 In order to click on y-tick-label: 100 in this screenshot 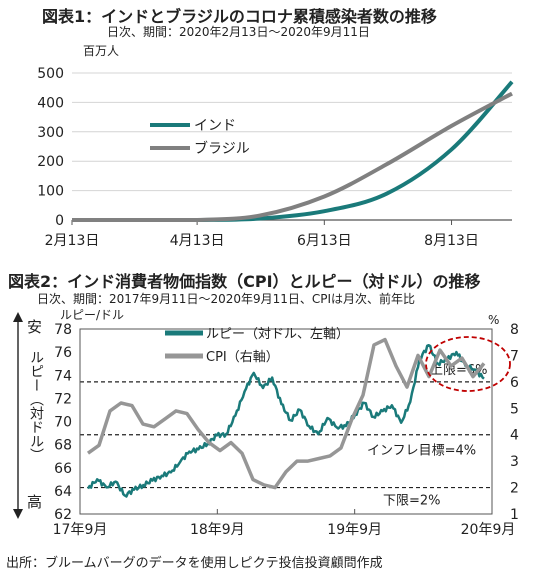, I will do `click(50, 192)`.